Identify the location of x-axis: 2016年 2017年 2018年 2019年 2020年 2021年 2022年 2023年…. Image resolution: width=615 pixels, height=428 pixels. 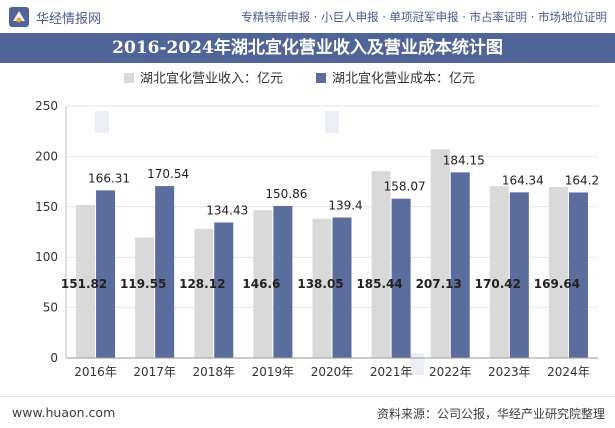
(332, 368).